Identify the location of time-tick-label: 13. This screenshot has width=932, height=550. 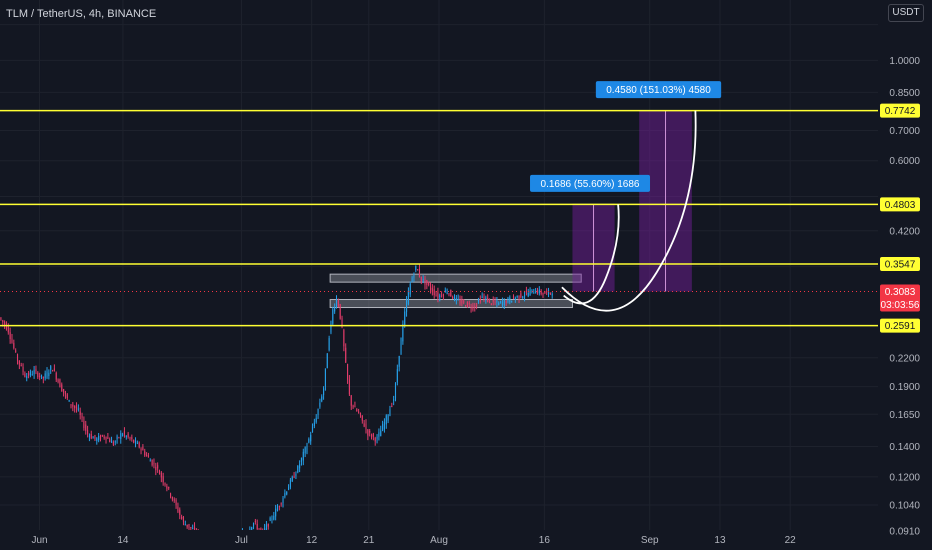
(720, 540).